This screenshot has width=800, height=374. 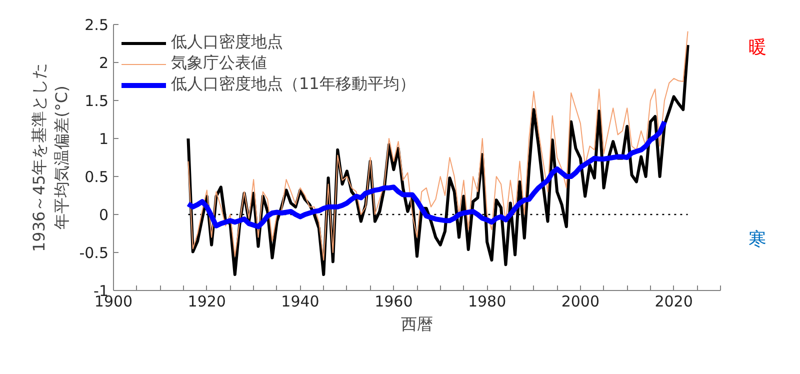 I want to click on x-tick-label: 2000, so click(x=580, y=301).